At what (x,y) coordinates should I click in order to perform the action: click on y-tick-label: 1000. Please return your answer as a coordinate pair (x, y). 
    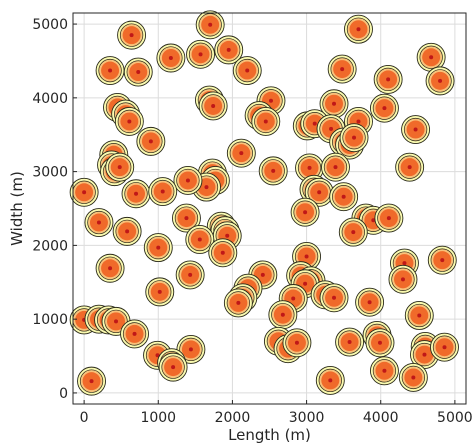
    Looking at the image, I should click on (50, 320).